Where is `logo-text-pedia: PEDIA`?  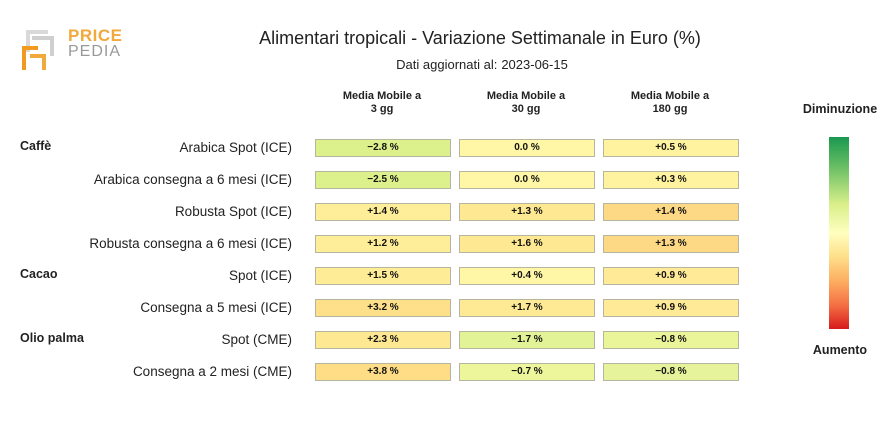 logo-text-pedia: PEDIA is located at coordinates (95, 51).